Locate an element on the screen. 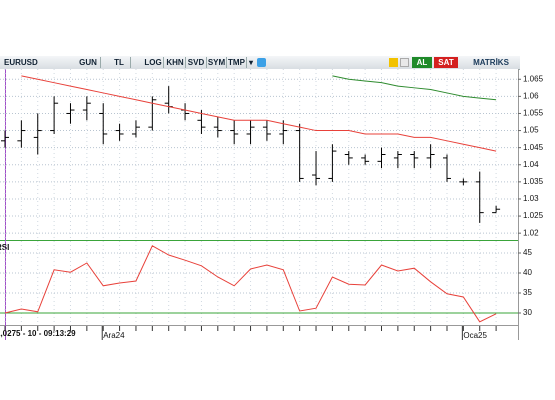  y-tick-label: 1.045 is located at coordinates (533, 147).